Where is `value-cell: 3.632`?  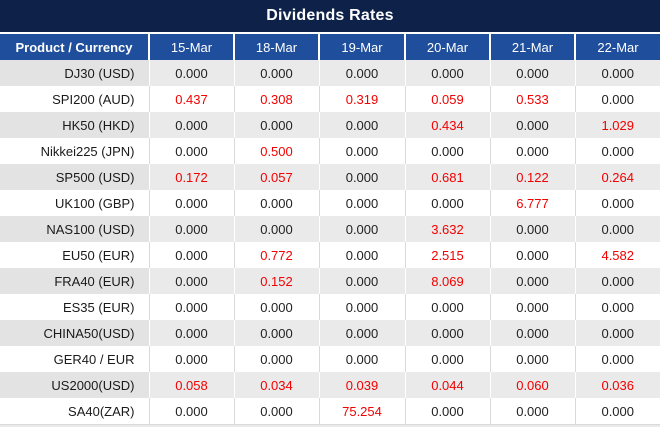
value-cell: 3.632 is located at coordinates (448, 229).